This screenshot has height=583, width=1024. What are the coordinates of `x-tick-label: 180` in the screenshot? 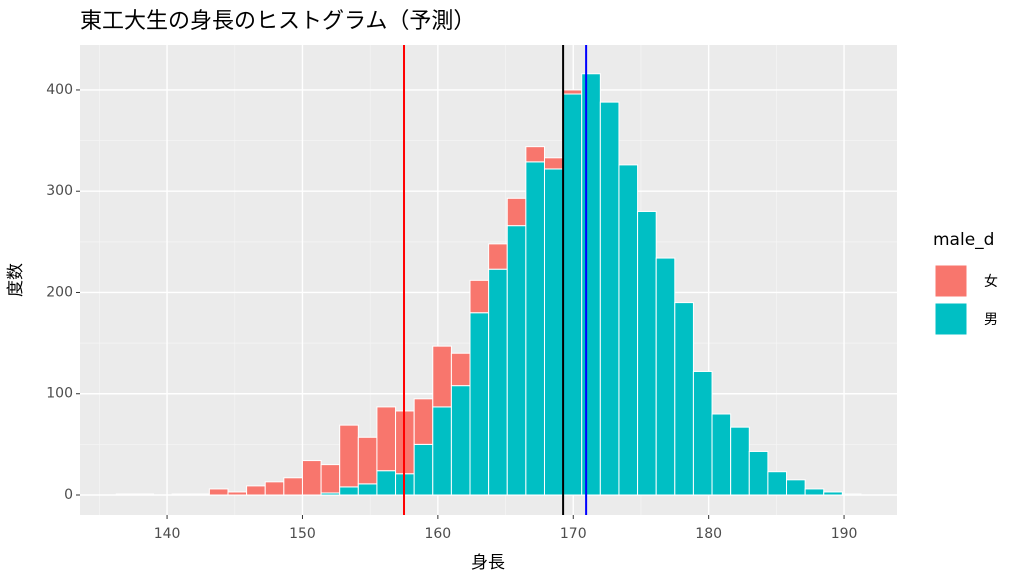 It's located at (708, 534).